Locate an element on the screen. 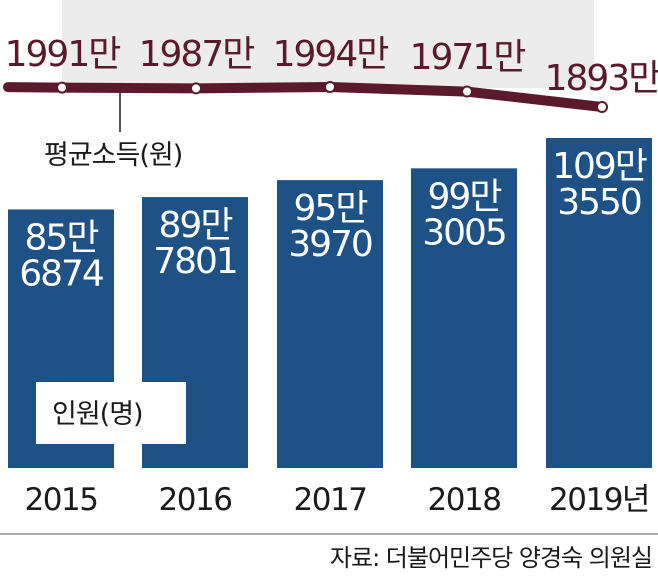  bar-value-label: 6874 is located at coordinates (61, 273).